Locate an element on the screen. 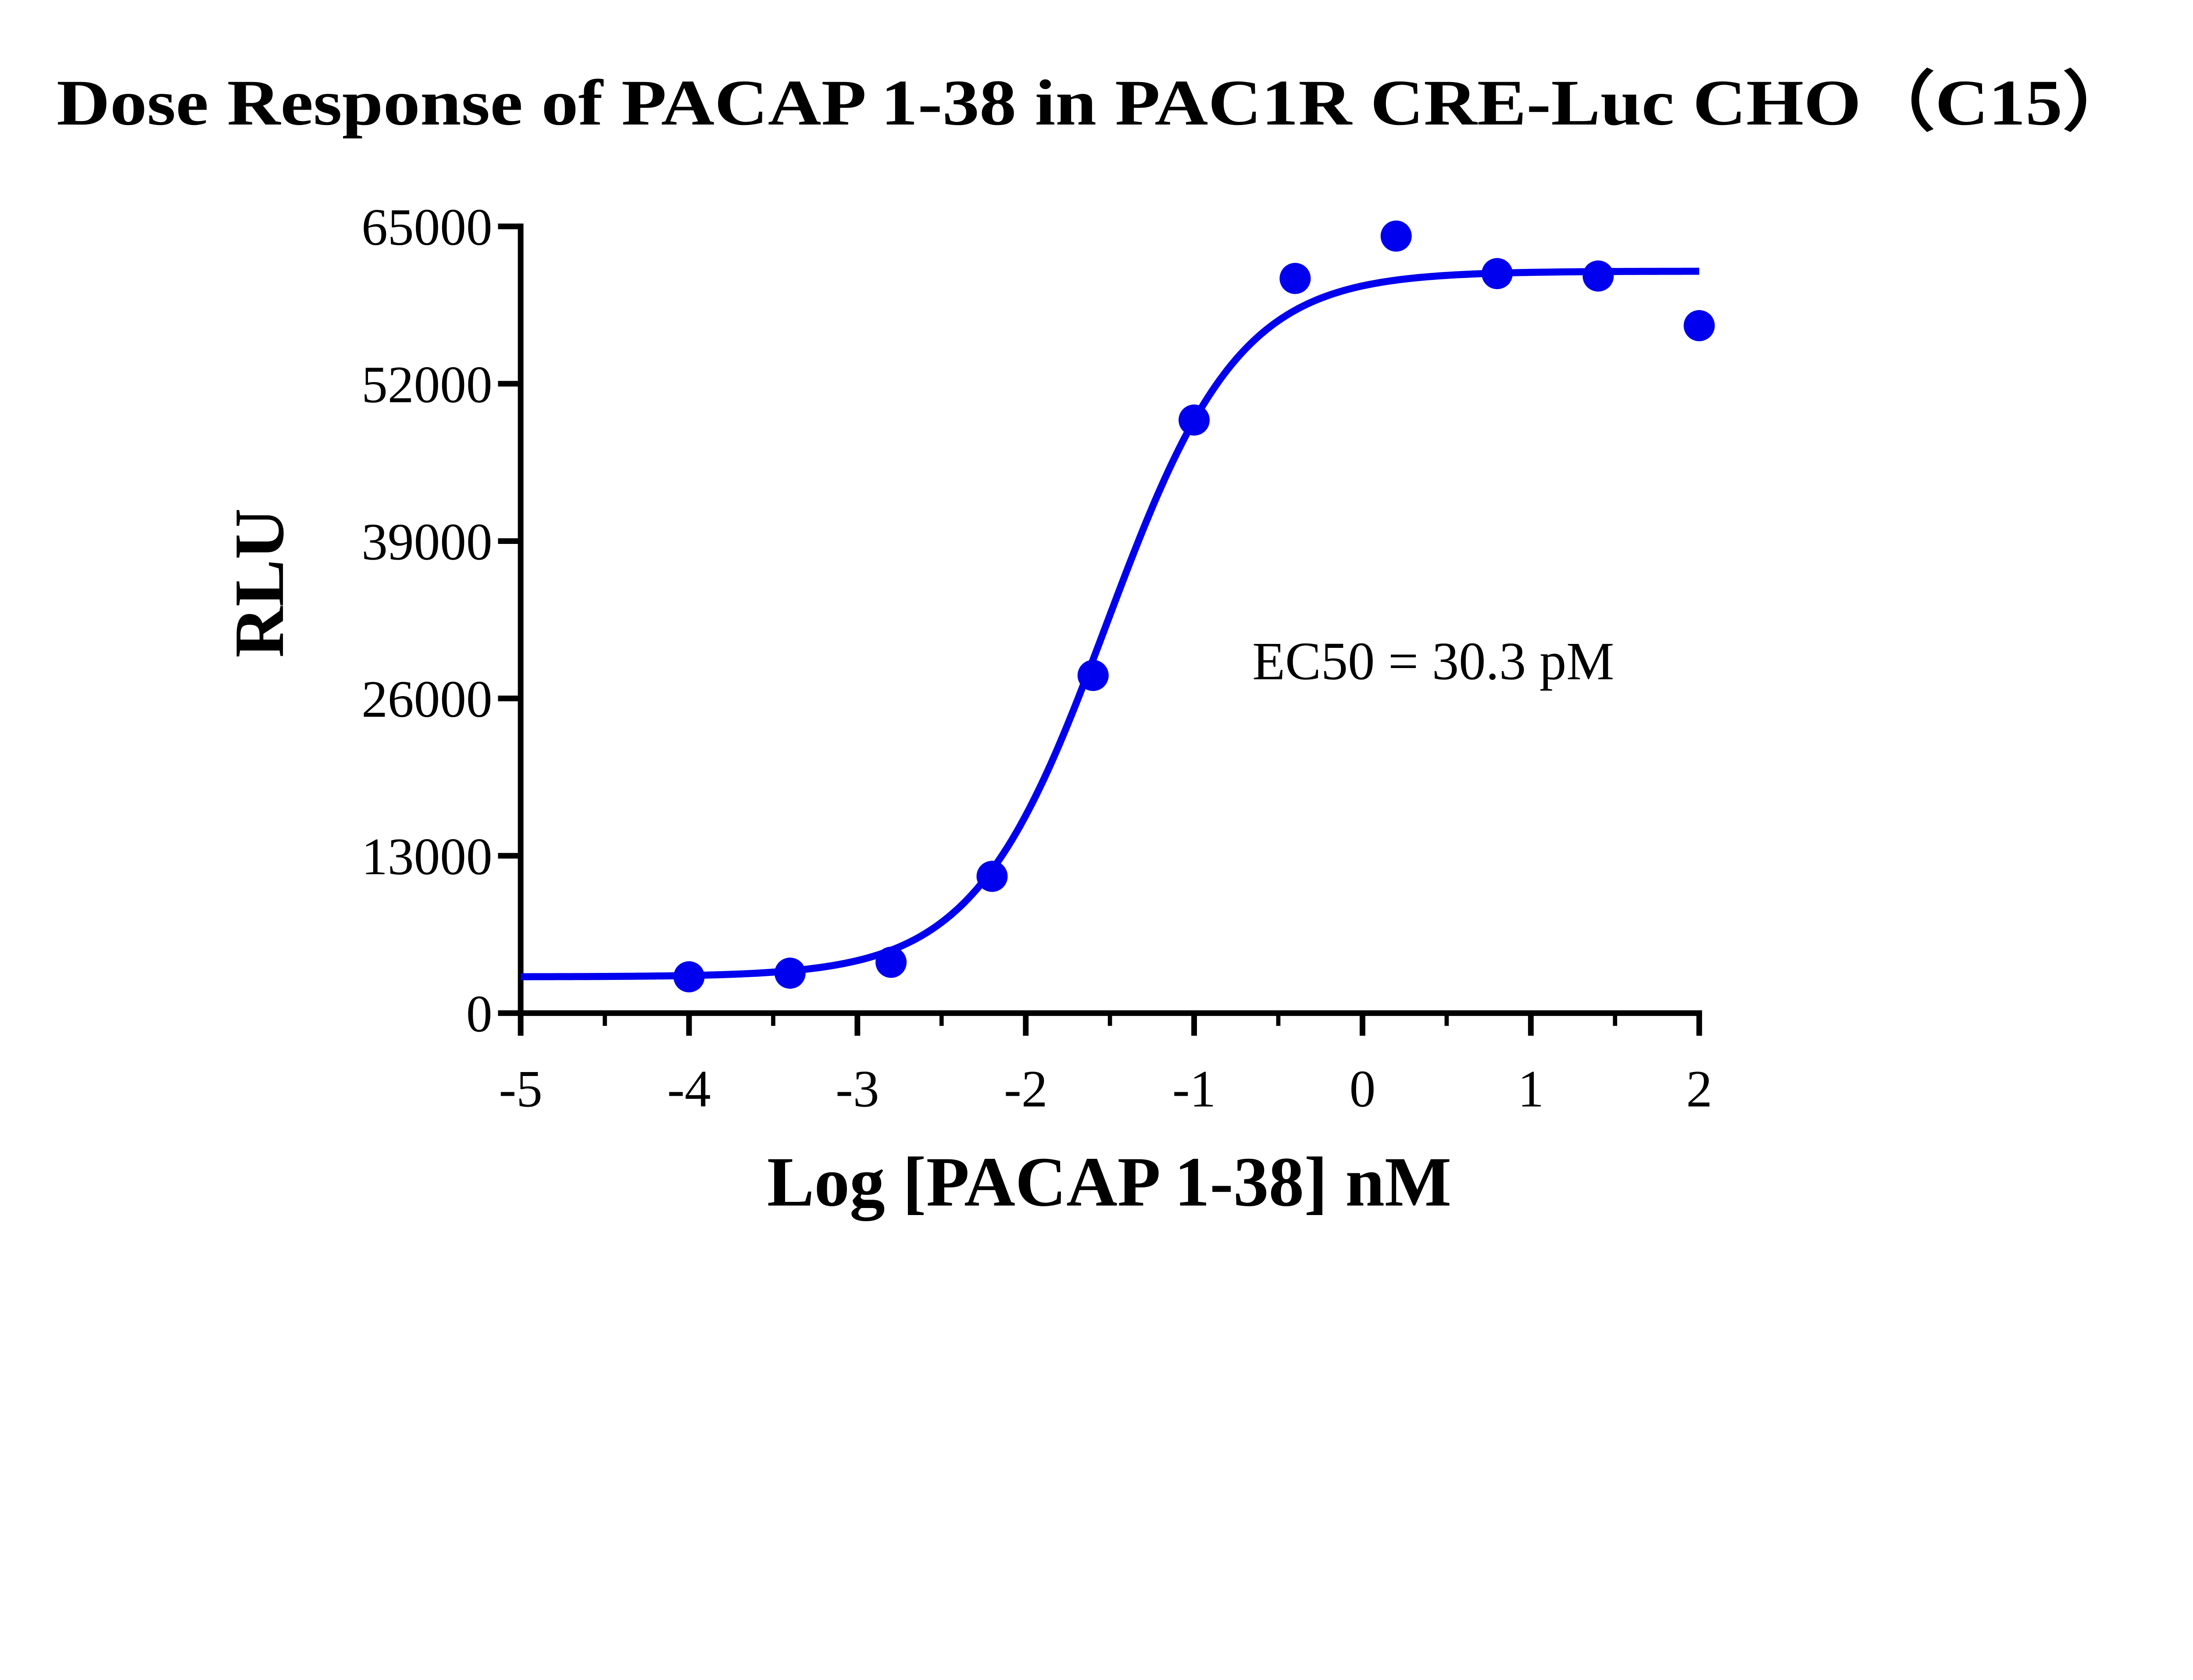  y-axis-label: RLU is located at coordinates (259, 583).